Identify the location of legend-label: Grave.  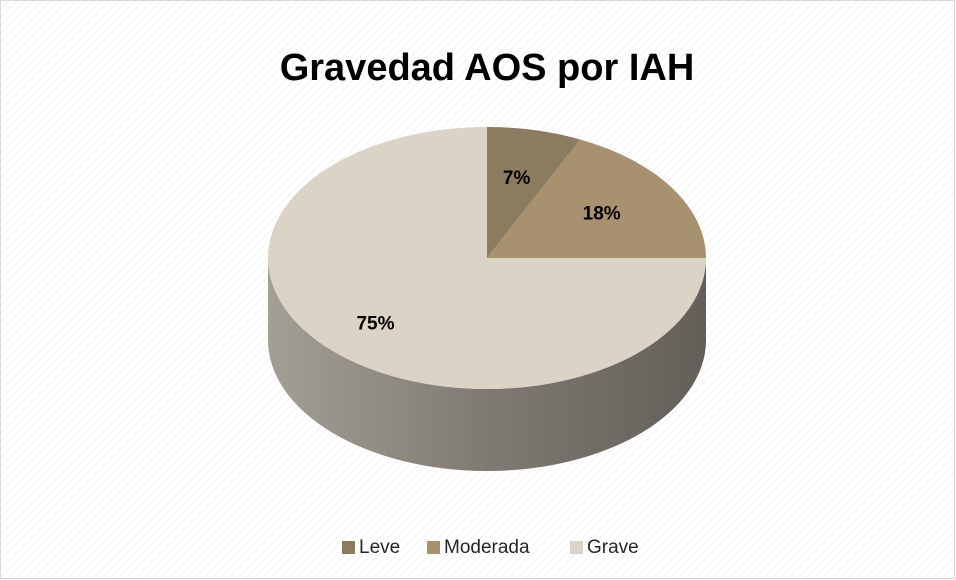
(613, 547).